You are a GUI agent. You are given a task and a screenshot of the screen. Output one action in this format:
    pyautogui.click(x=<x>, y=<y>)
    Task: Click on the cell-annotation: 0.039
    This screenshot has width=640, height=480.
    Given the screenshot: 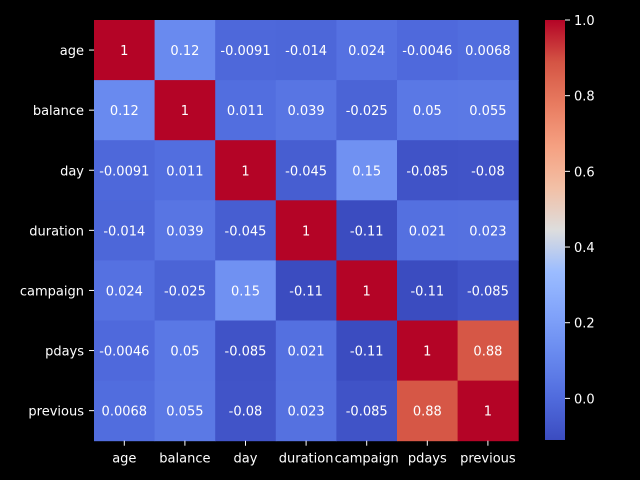 What is the action you would take?
    pyautogui.click(x=184, y=231)
    